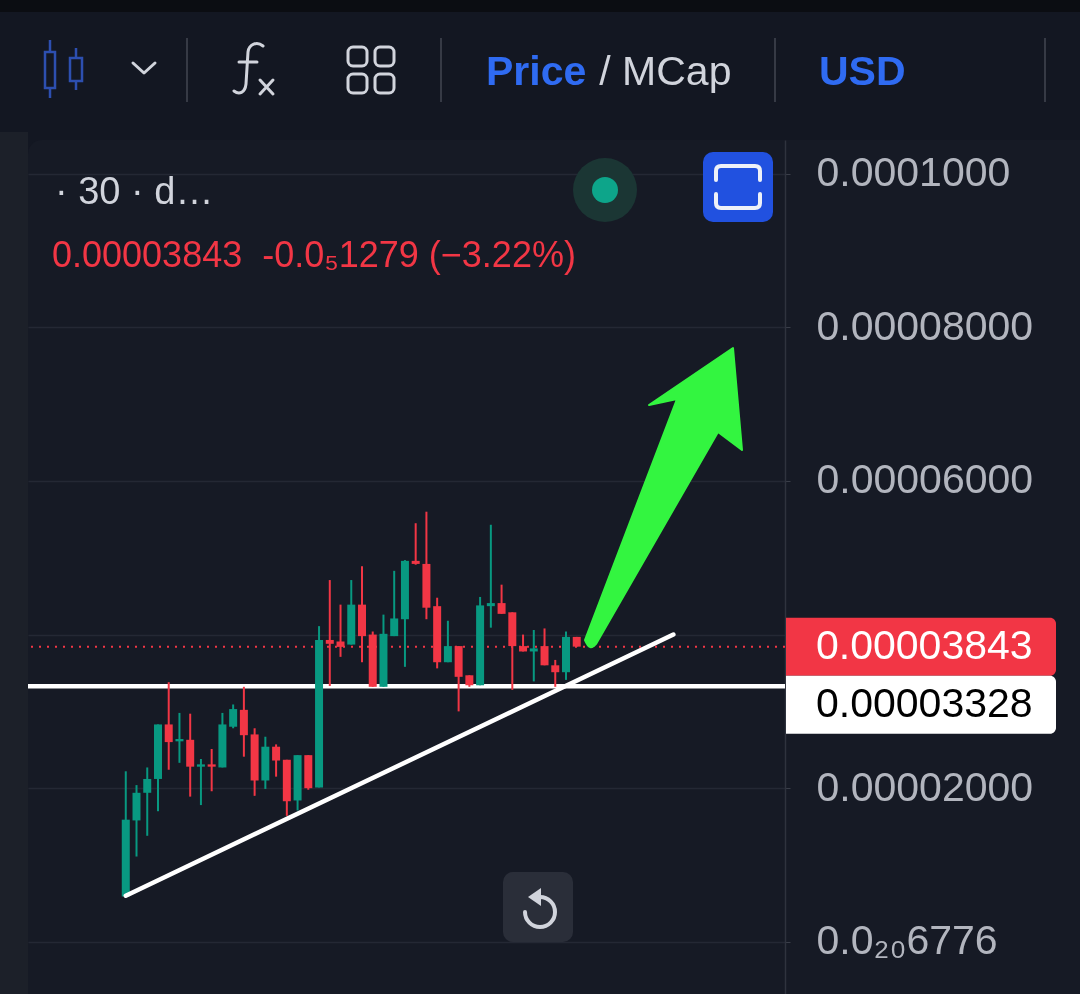 Image resolution: width=1080 pixels, height=994 pixels. I want to click on ref-line-label: 0.00003328, so click(924, 702).